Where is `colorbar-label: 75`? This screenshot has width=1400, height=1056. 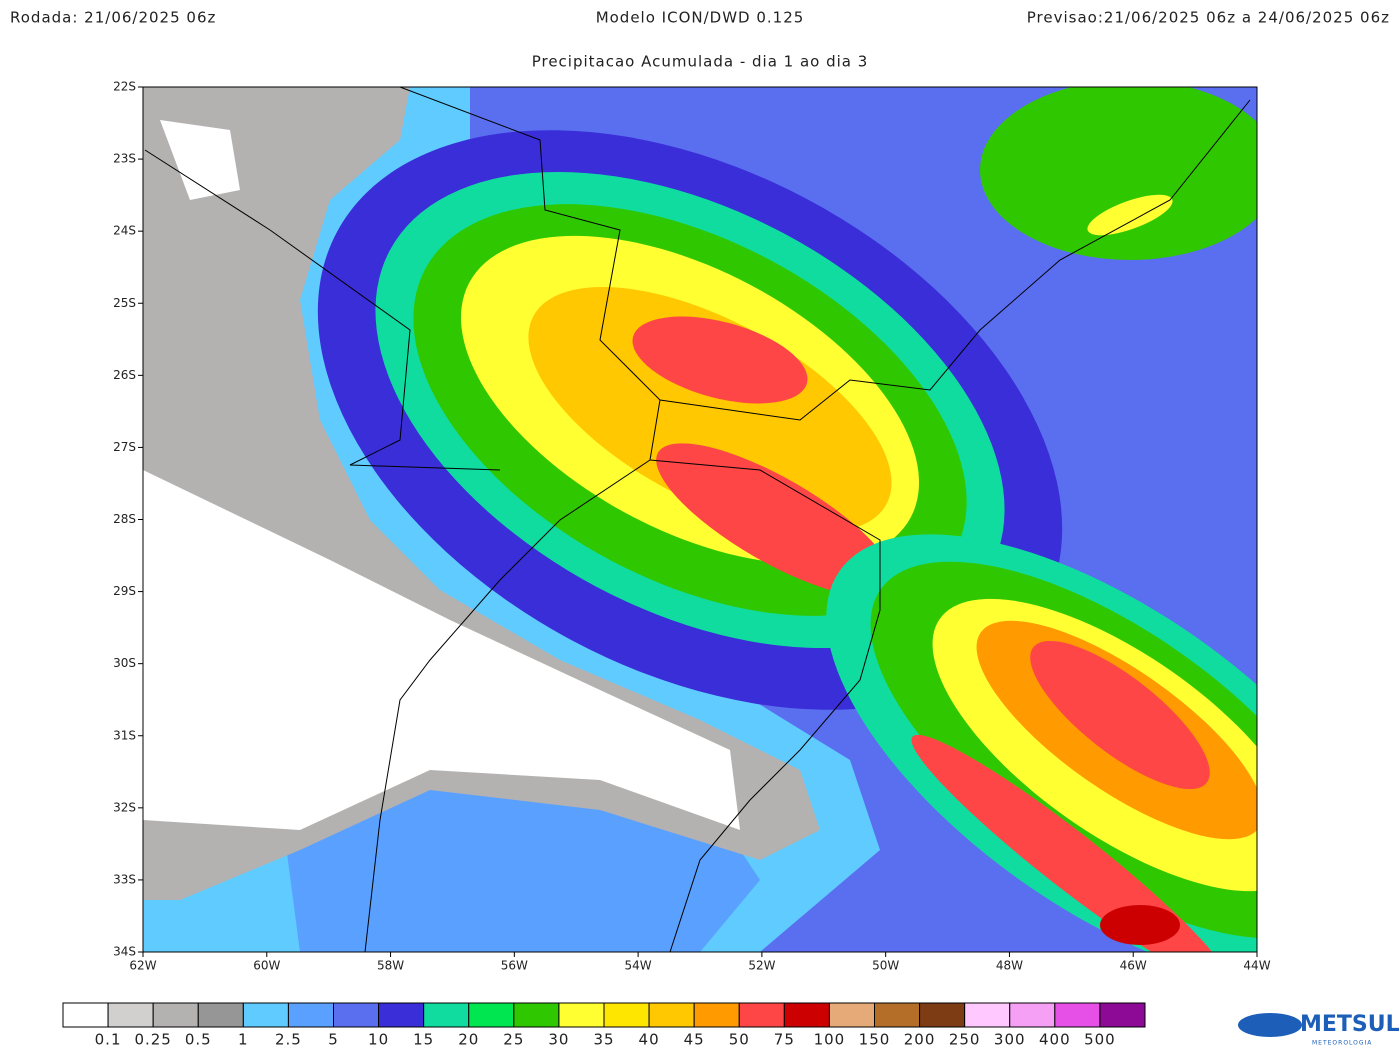 colorbar-label: 75 is located at coordinates (784, 1040).